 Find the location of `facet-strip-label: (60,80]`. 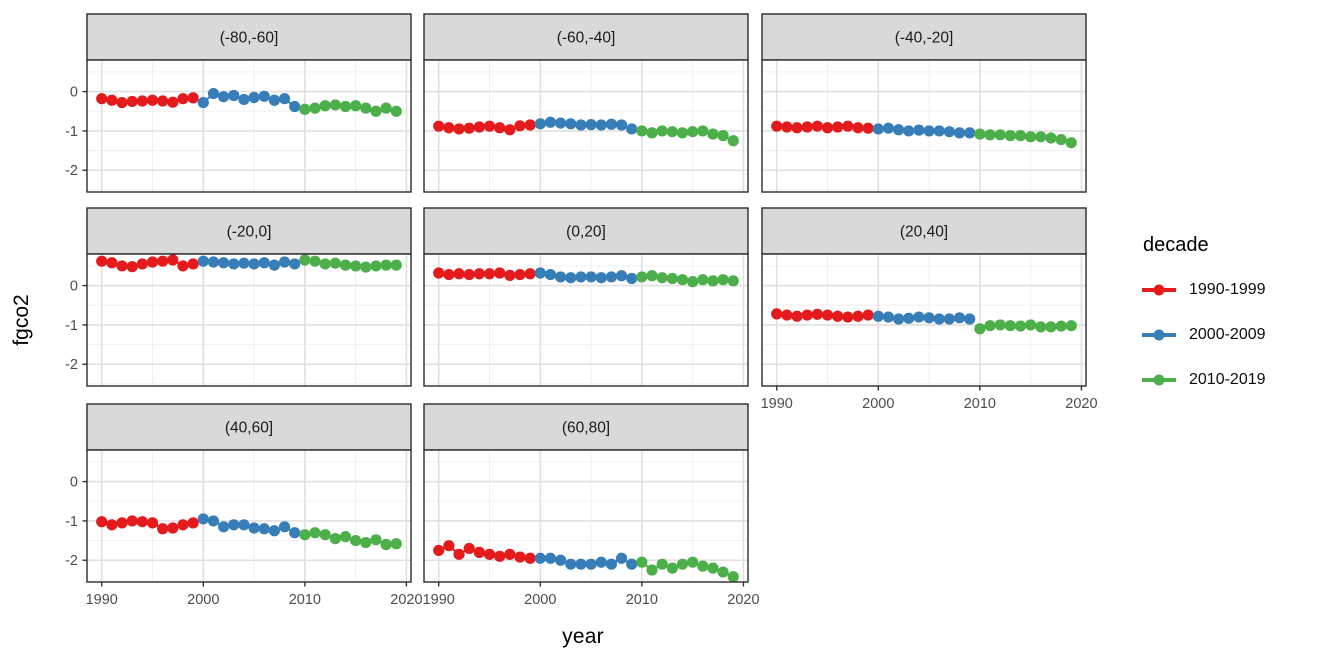

facet-strip-label: (60,80] is located at coordinates (586, 428).